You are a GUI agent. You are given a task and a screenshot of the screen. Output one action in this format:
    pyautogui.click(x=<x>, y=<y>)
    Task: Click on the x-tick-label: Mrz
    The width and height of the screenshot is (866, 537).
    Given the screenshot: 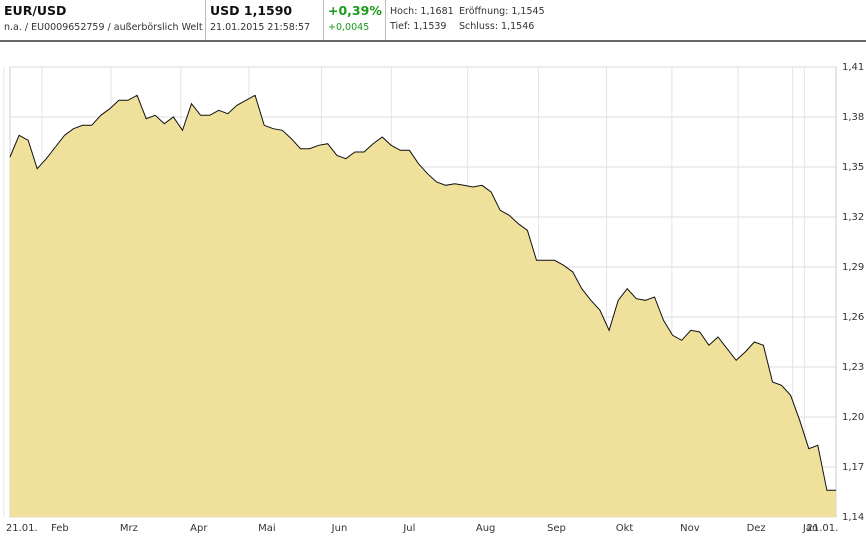 What is the action you would take?
    pyautogui.click(x=129, y=528)
    